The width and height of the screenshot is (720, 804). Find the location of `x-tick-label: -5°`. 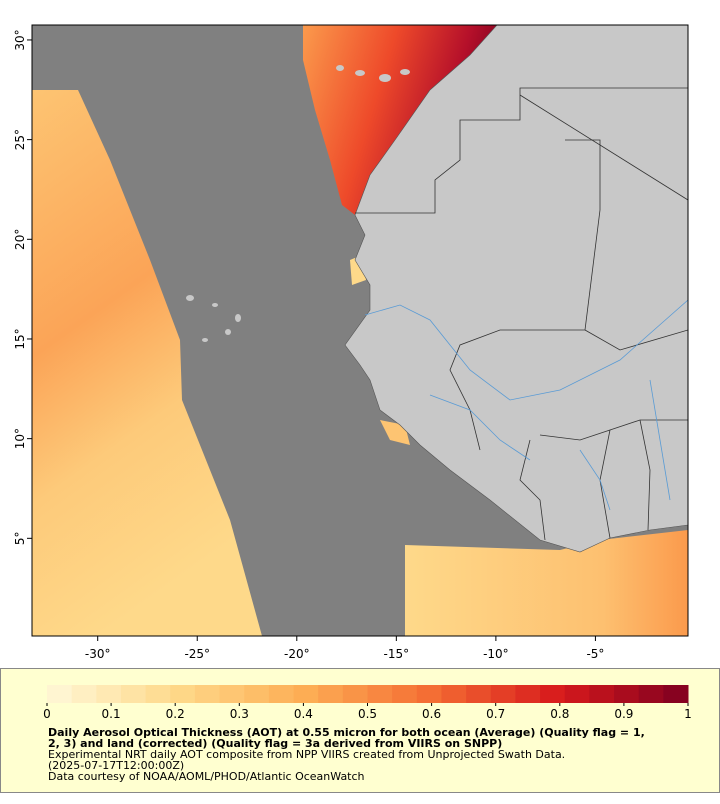

x-tick-label: -5° is located at coordinates (595, 654).